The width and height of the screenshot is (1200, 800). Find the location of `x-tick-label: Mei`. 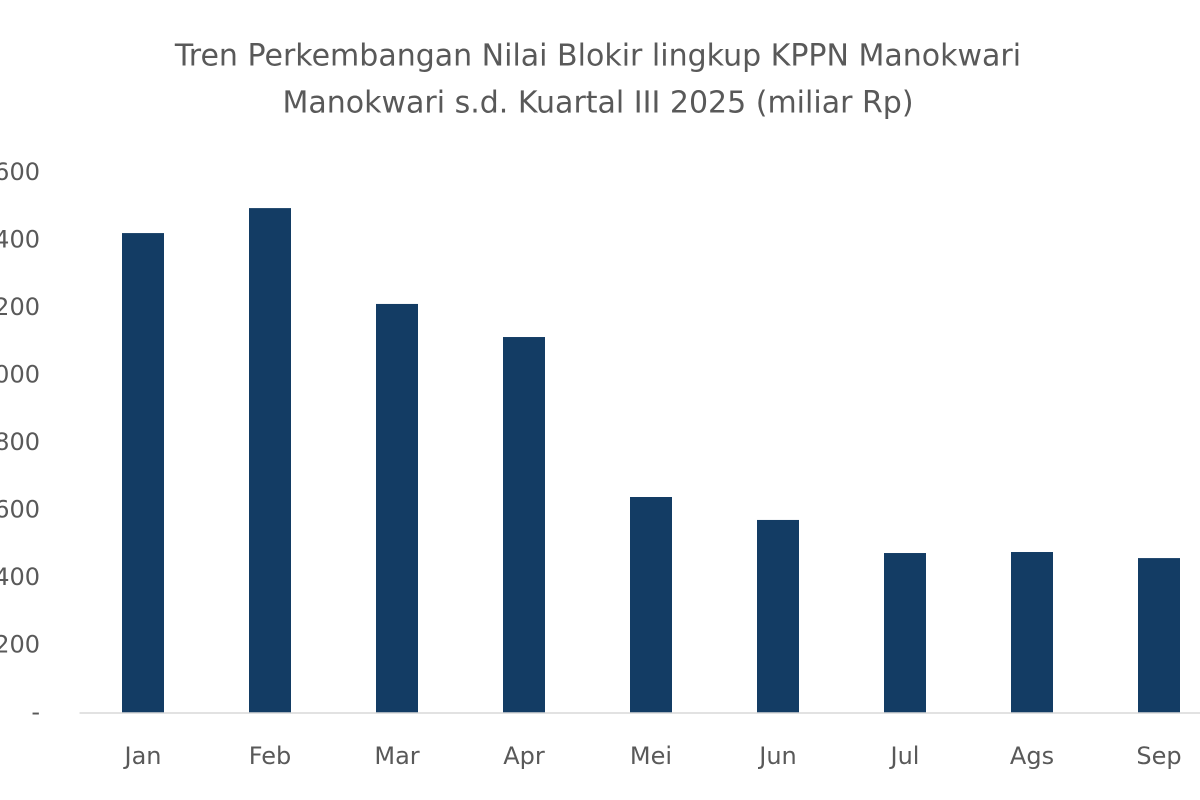

x-tick-label: Mei is located at coordinates (651, 756).